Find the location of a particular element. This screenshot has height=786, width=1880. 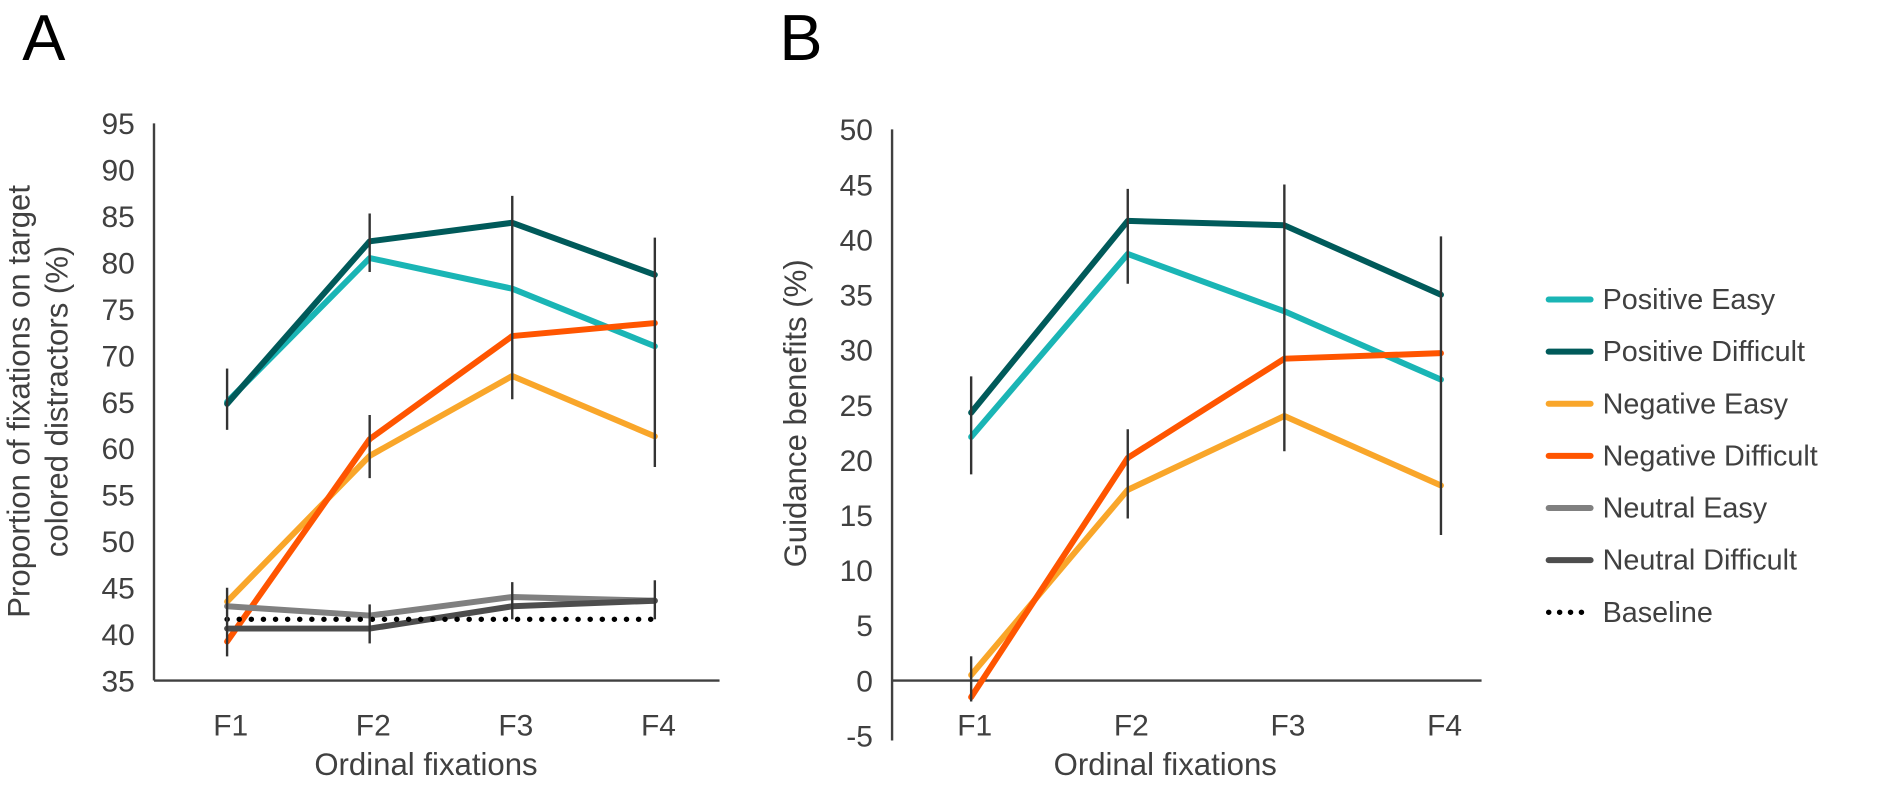

y-axis-label-a-line2: colored distractors (%) is located at coordinates (57, 402).